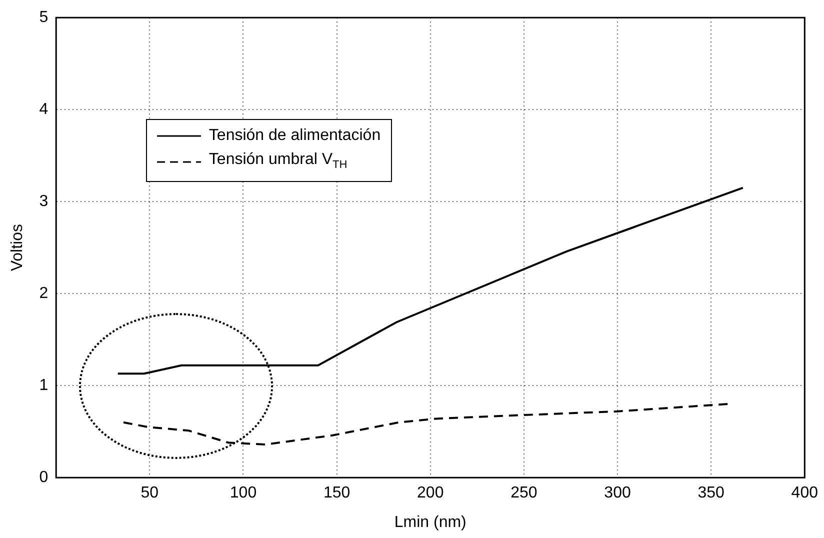 The image size is (824, 538). What do you see at coordinates (43, 17) in the screenshot?
I see `y-tick-label: 5` at bounding box center [43, 17].